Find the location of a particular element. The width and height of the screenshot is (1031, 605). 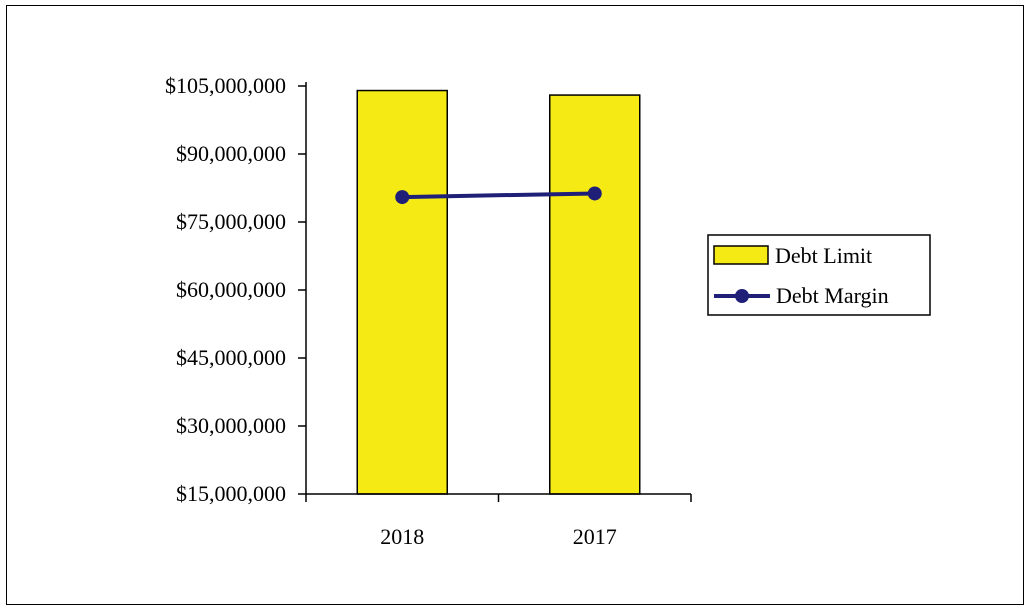

y-tick-label: $105,000,000 is located at coordinates (225, 85).